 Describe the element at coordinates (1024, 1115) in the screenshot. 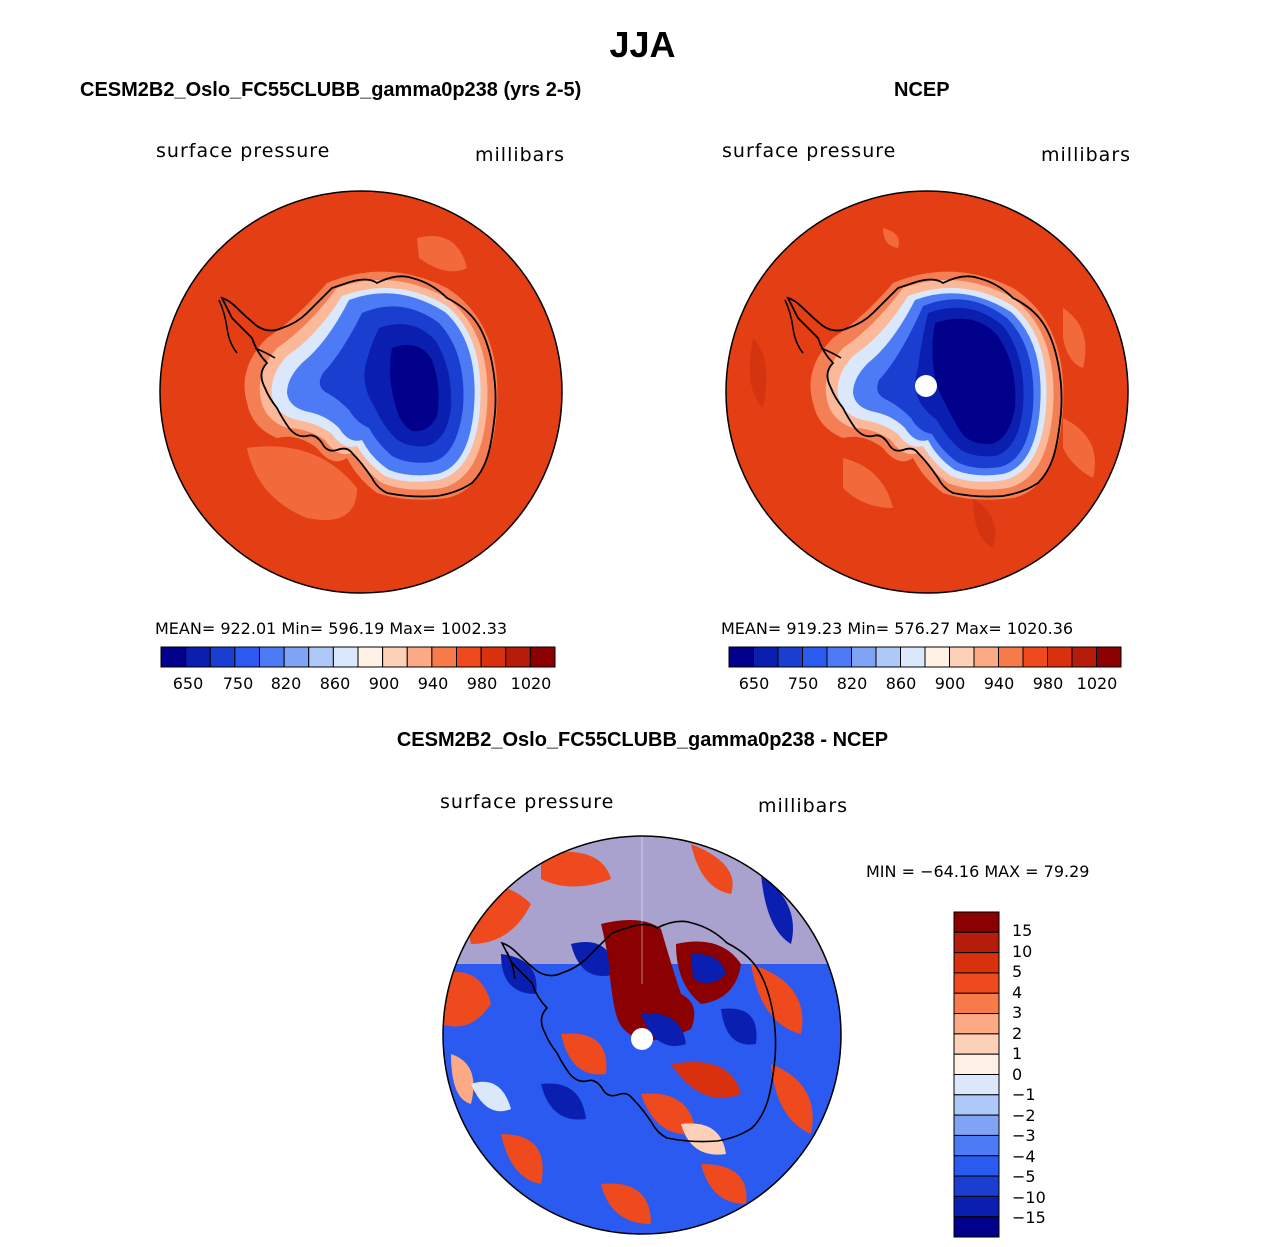

I see `colorbar-tick-label: −2` at that location.